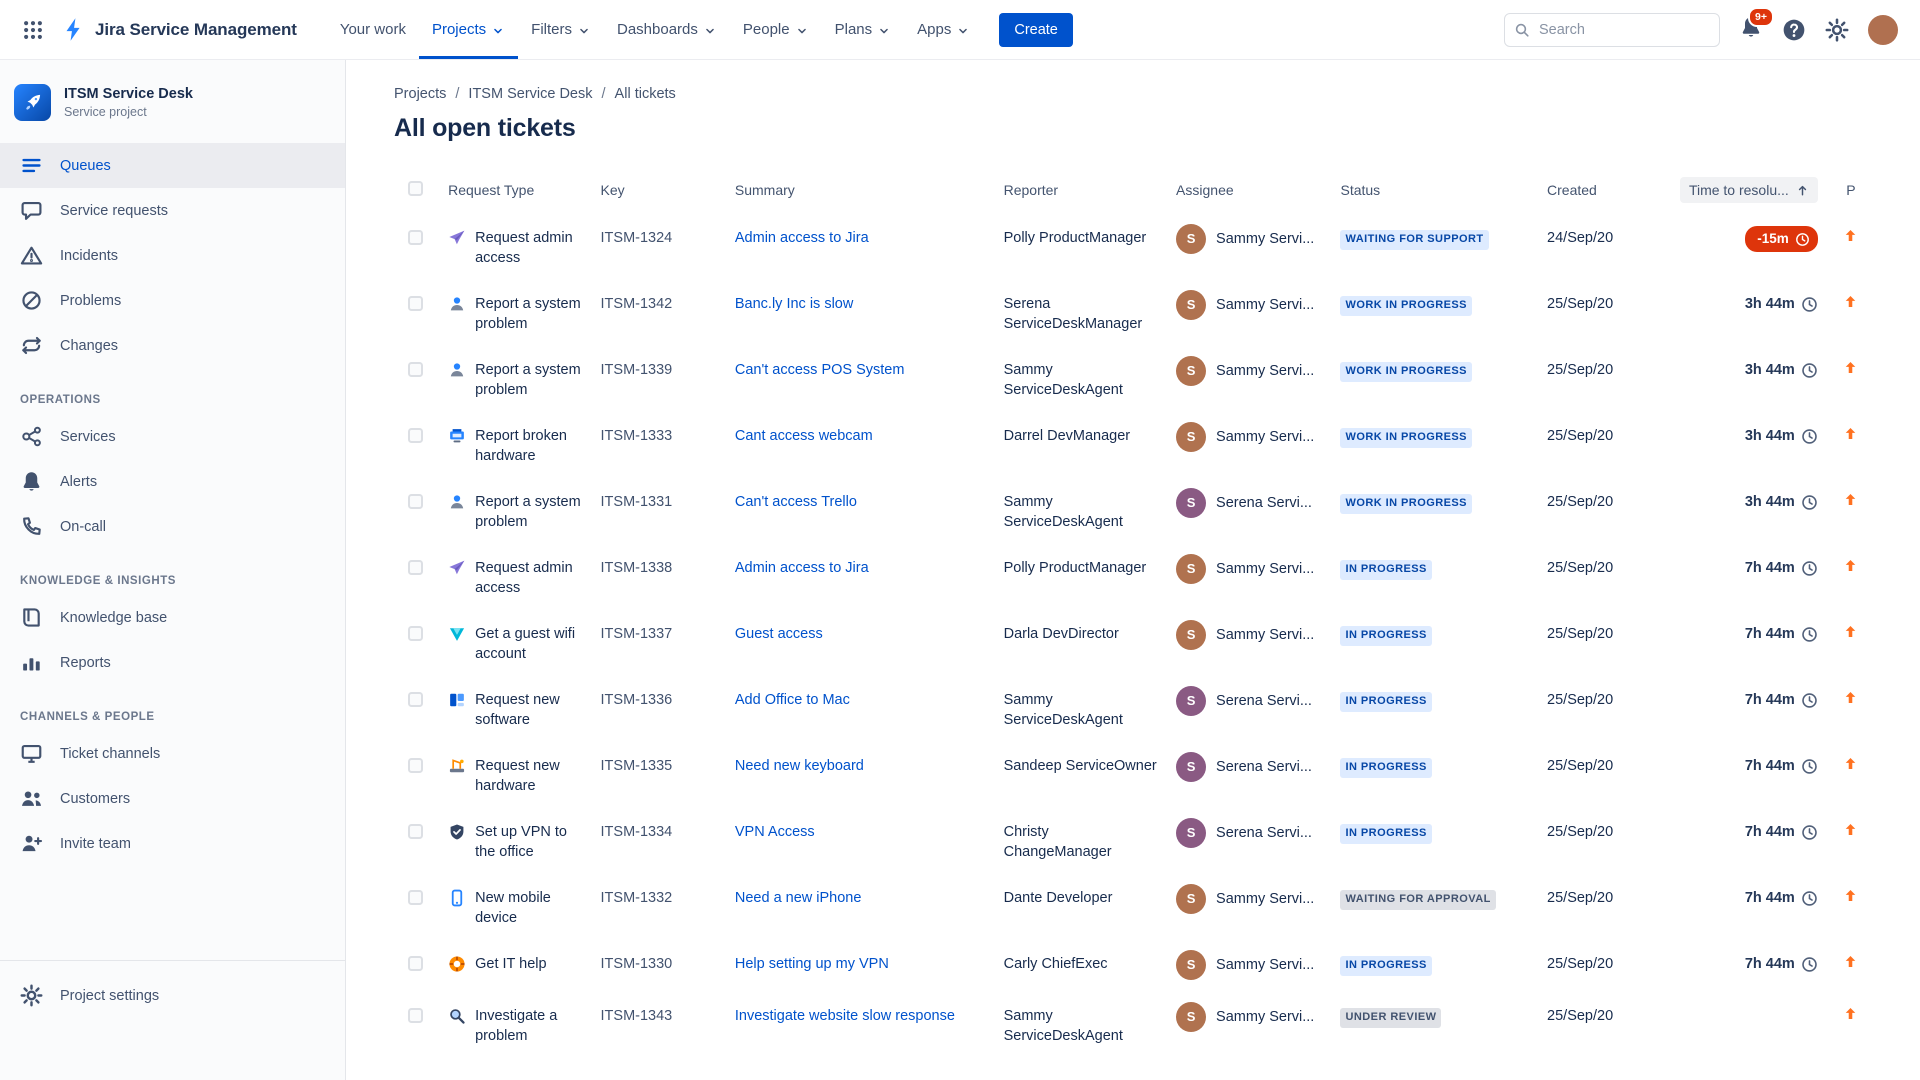  Describe the element at coordinates (1749, 314) in the screenshot. I see `time-to-resolution-cell: 3h 44m` at that location.